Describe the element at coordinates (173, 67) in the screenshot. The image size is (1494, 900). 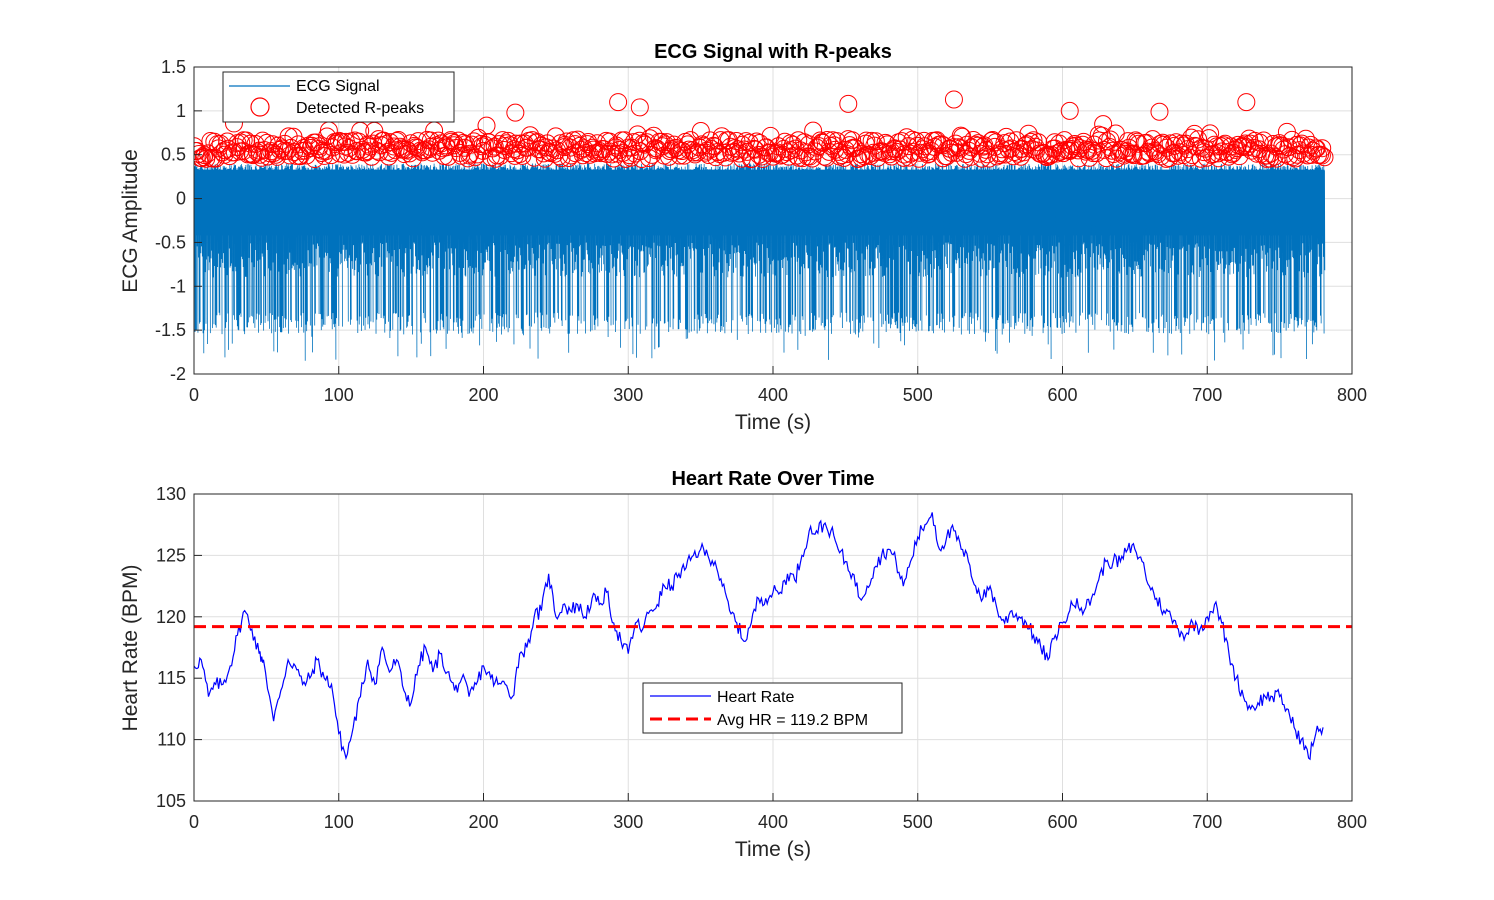
I see `y-tick-label: 1.5` at that location.